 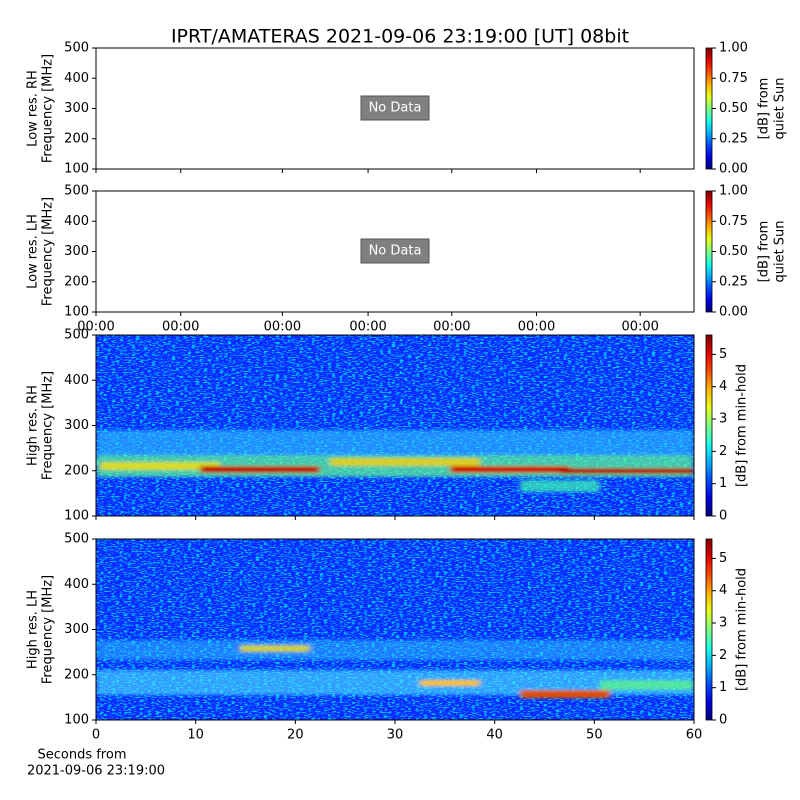 What do you see at coordinates (694, 735) in the screenshot?
I see `x-tick-label: 60` at bounding box center [694, 735].